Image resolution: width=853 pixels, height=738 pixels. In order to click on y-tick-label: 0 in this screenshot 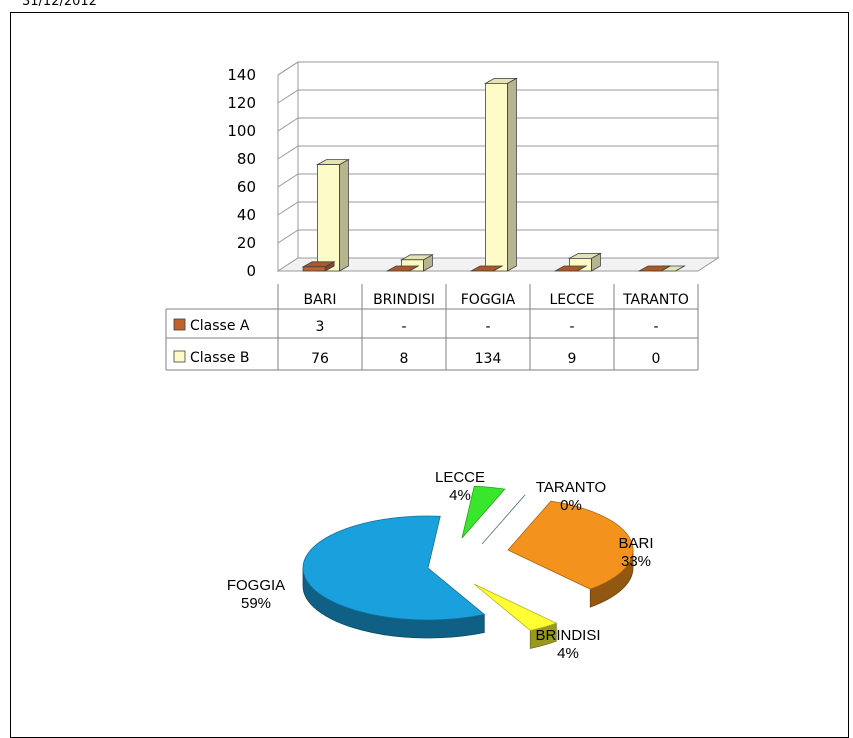, I will do `click(251, 271)`.